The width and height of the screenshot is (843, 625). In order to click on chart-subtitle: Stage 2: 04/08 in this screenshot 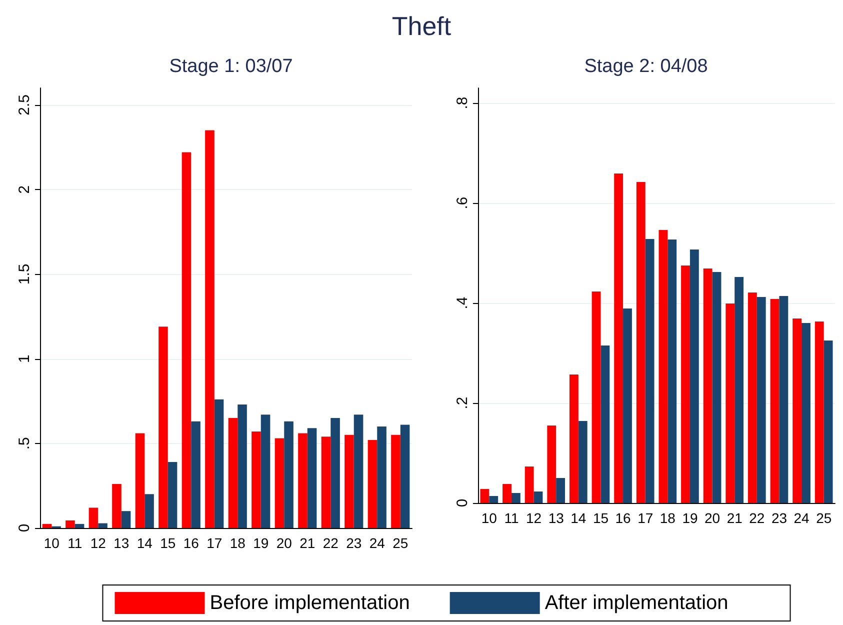, I will do `click(646, 66)`.